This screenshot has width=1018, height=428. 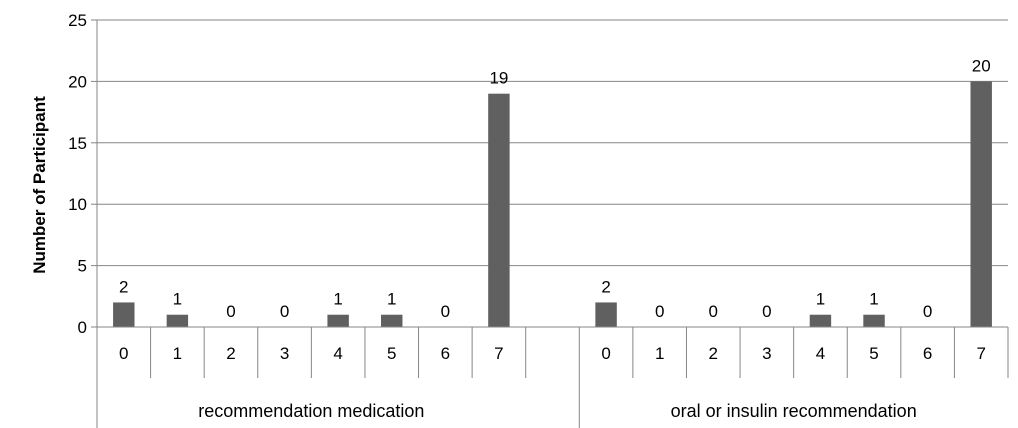 I want to click on y-tick-label: 20, so click(x=77, y=81).